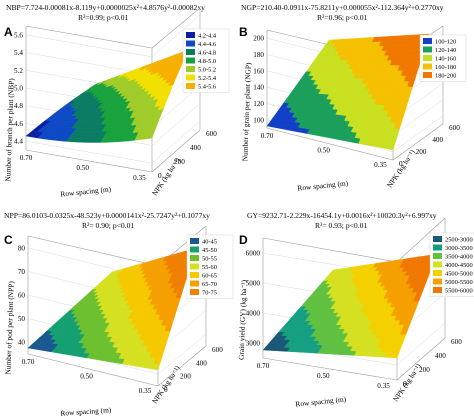 This screenshot has width=474, height=416. Describe the element at coordinates (348, 92) in the screenshot. I see `chart-b-surface` at that location.